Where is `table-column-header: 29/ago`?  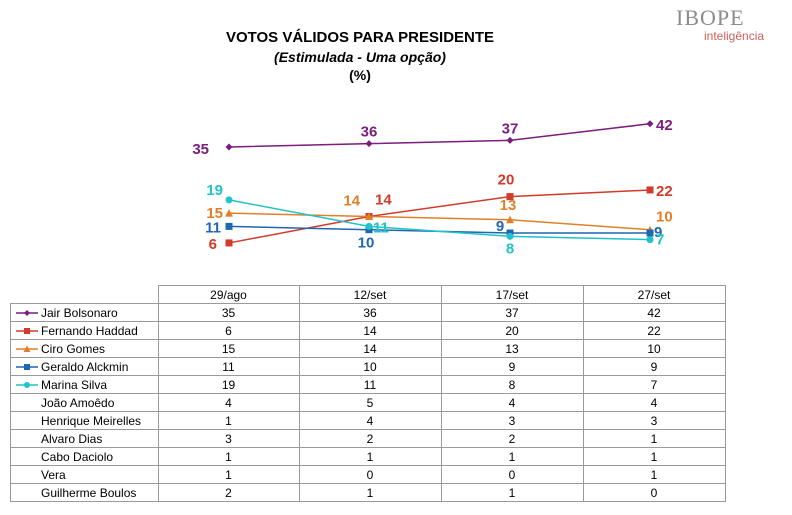
table-column-header: 29/ago is located at coordinates (228, 294).